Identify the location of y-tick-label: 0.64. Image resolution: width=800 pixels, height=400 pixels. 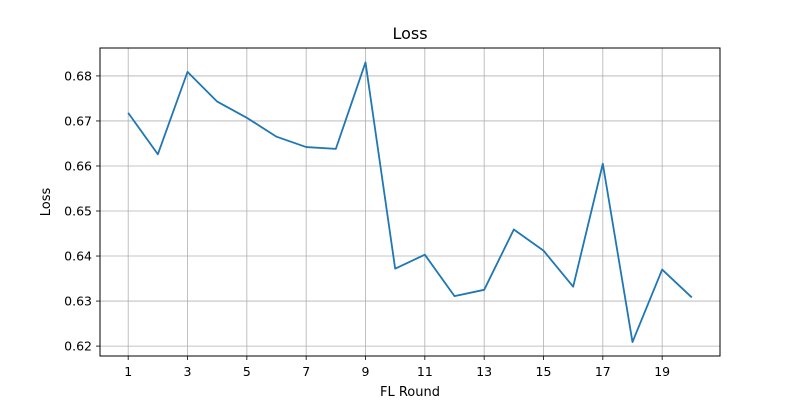
(78, 256).